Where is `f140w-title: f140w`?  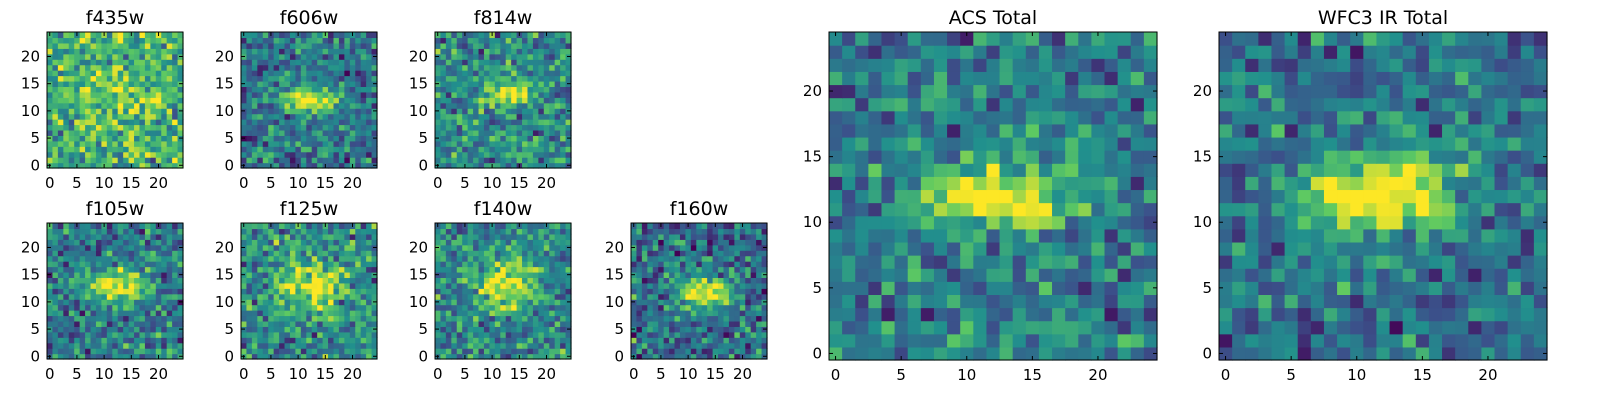
f140w-title: f140w is located at coordinates (503, 209).